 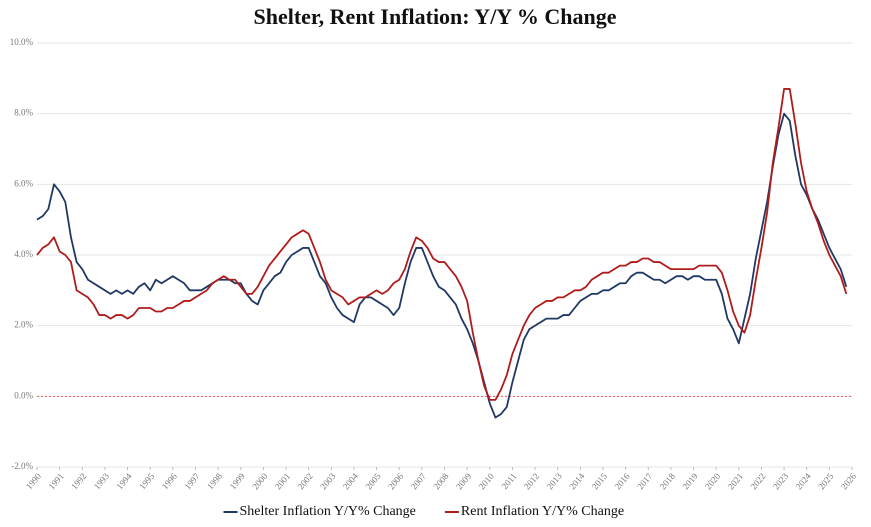 What do you see at coordinates (23, 183) in the screenshot?
I see `y-tick-label: 6.0%` at bounding box center [23, 183].